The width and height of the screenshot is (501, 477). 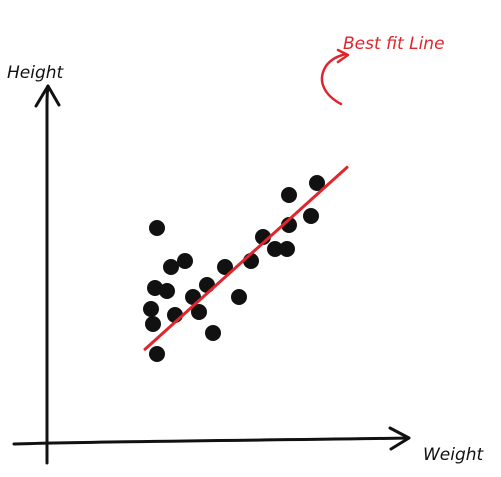 I want to click on annotation: Best fit Line, so click(x=382, y=70).